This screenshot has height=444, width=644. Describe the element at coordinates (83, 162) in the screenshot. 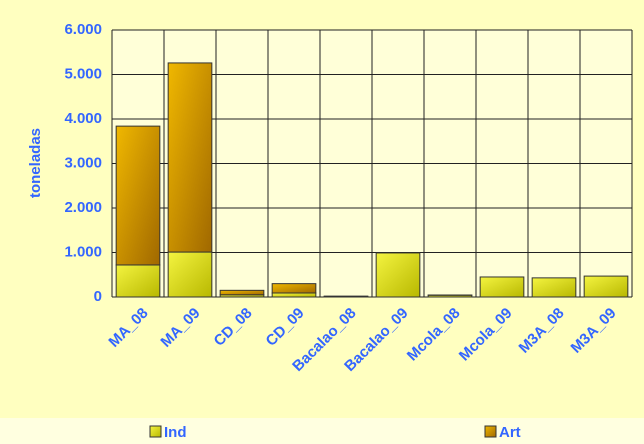

I see `y-tick-label: 3.000` at that location.